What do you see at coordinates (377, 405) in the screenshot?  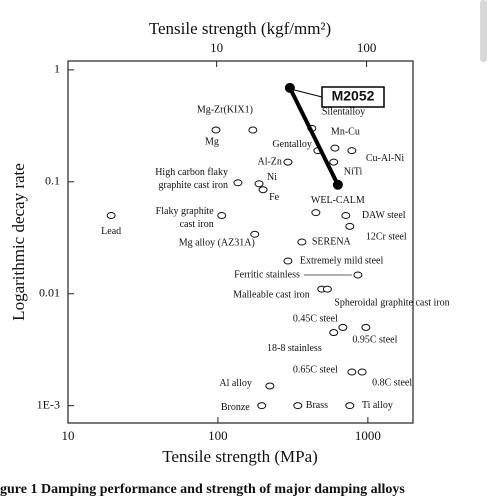 I see `point-label: Ti alloy` at bounding box center [377, 405].